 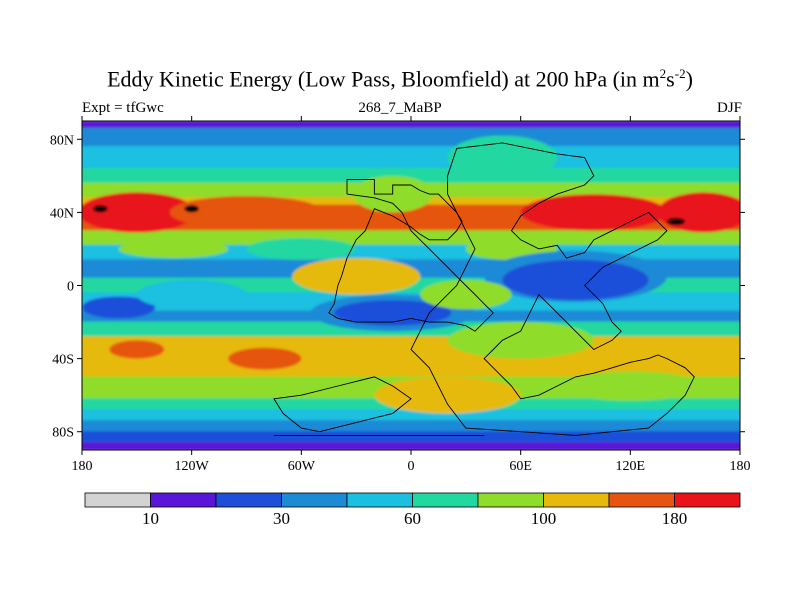 What do you see at coordinates (302, 466) in the screenshot?
I see `x-tick-label-2: 60W` at bounding box center [302, 466].